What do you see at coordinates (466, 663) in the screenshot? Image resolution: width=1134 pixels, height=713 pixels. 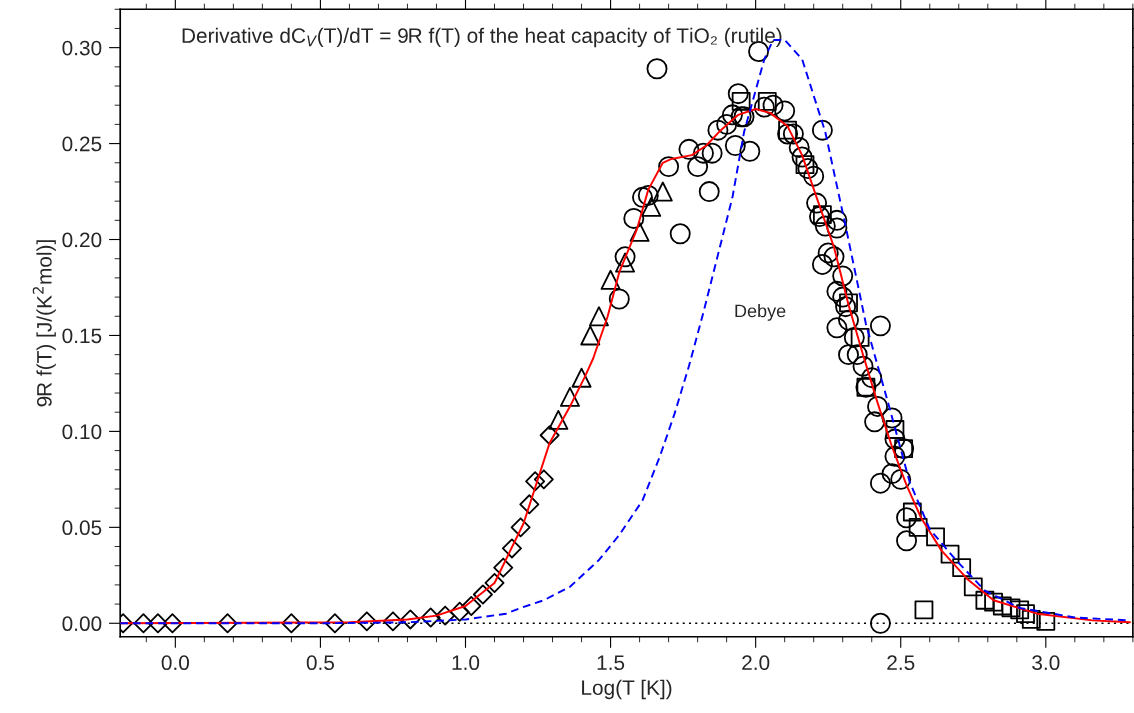 I see `x-tick-label: 1.0` at bounding box center [466, 663].